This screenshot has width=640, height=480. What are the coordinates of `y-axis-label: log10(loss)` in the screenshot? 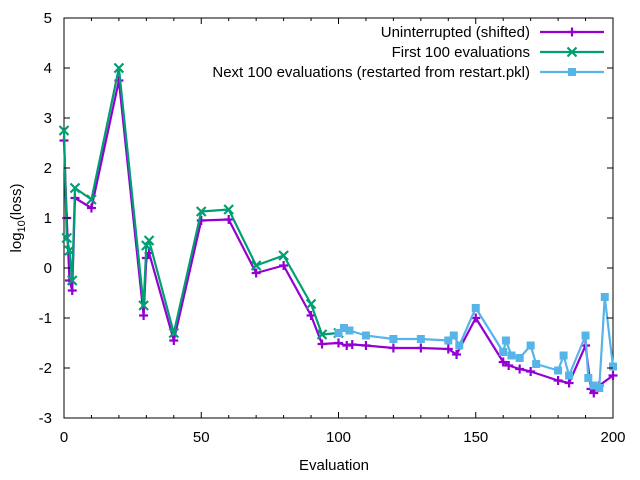 It's located at (18, 218).